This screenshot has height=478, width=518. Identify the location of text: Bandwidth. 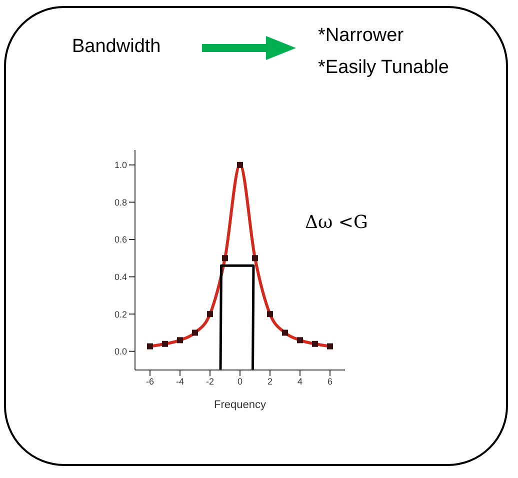
(116, 47).